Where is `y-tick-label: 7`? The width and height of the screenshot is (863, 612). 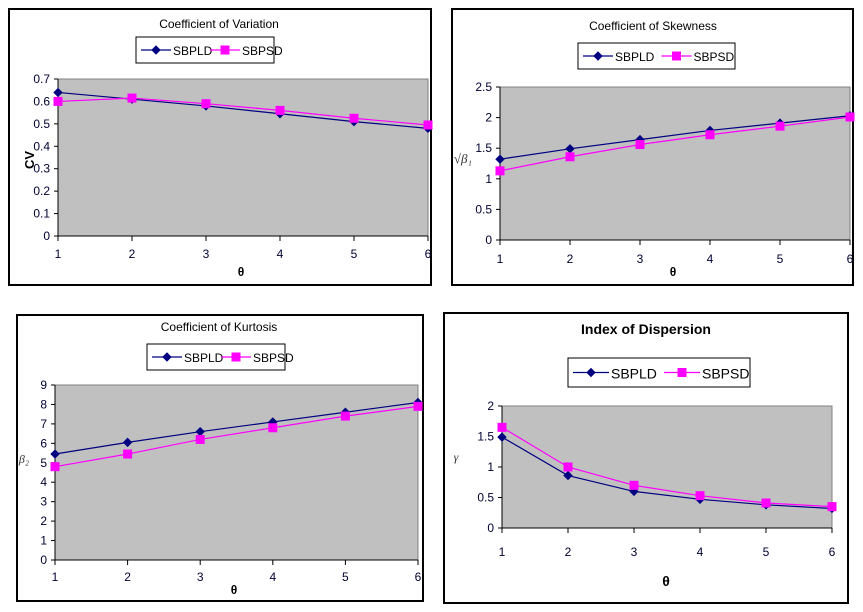 y-tick-label: 7 is located at coordinates (43, 424).